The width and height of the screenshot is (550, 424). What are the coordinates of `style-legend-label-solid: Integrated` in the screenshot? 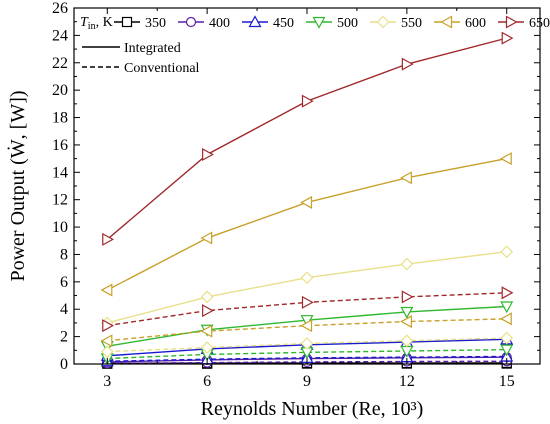 It's located at (152, 48).